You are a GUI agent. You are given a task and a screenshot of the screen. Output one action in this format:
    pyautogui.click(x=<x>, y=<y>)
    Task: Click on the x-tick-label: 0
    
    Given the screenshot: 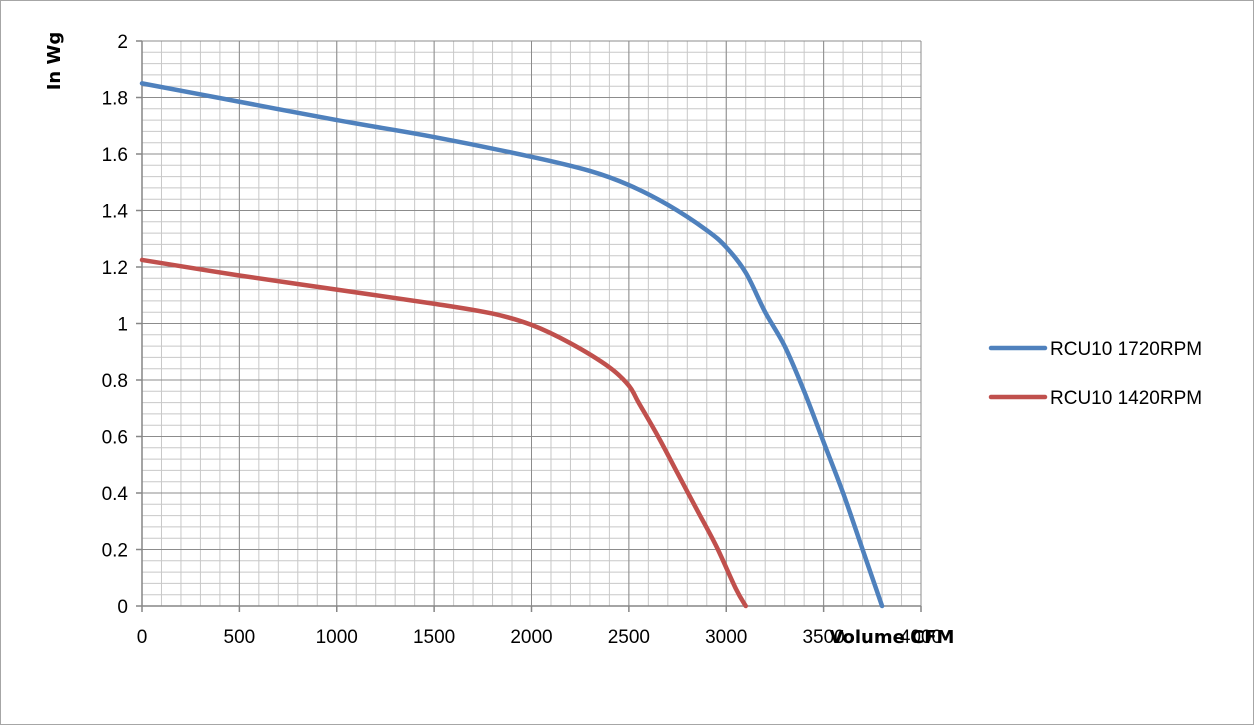 What is the action you would take?
    pyautogui.click(x=142, y=637)
    